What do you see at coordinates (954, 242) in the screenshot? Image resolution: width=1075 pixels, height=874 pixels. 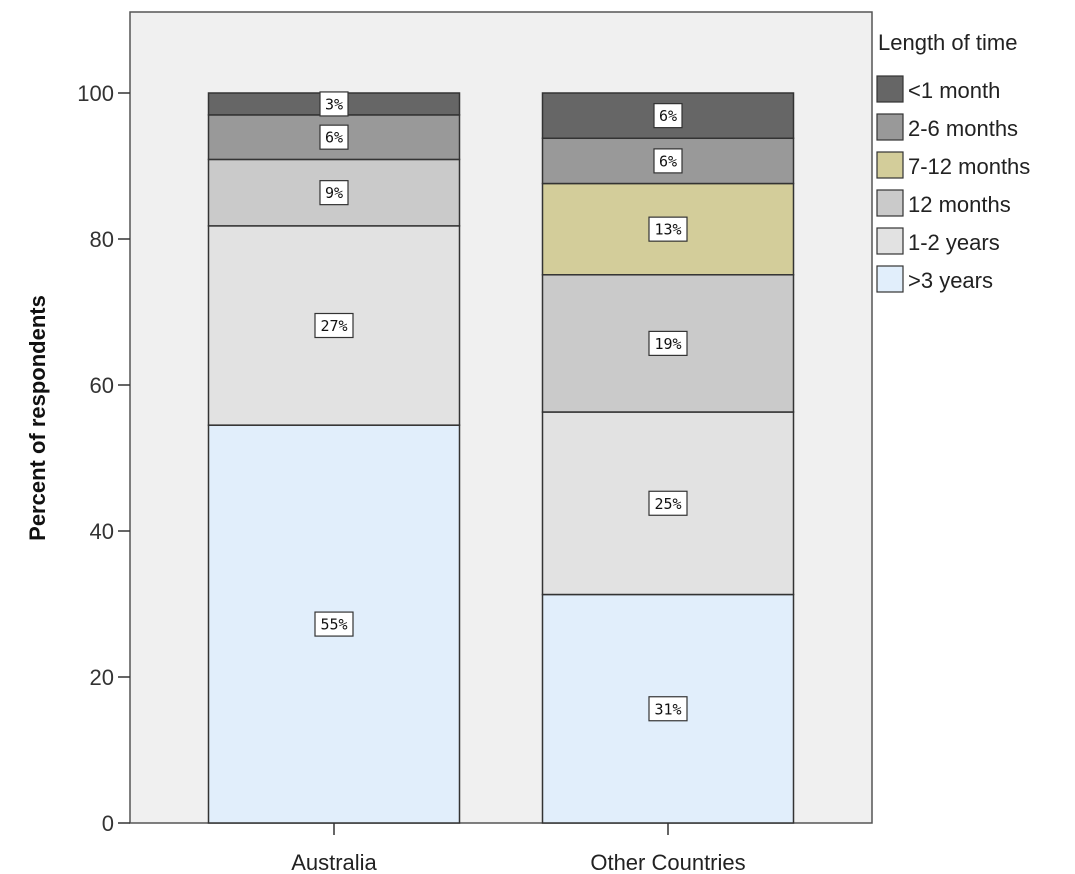 I see `legend-entry-label: 1-2 years` at bounding box center [954, 242].